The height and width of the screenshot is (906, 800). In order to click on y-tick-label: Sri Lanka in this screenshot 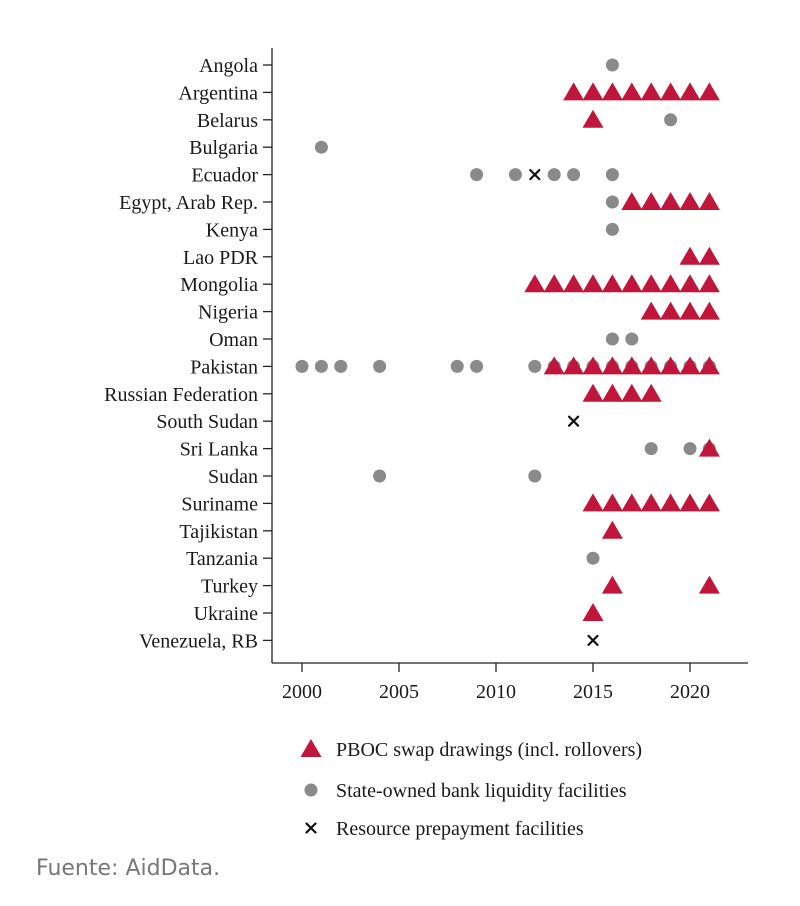, I will do `click(219, 450)`.